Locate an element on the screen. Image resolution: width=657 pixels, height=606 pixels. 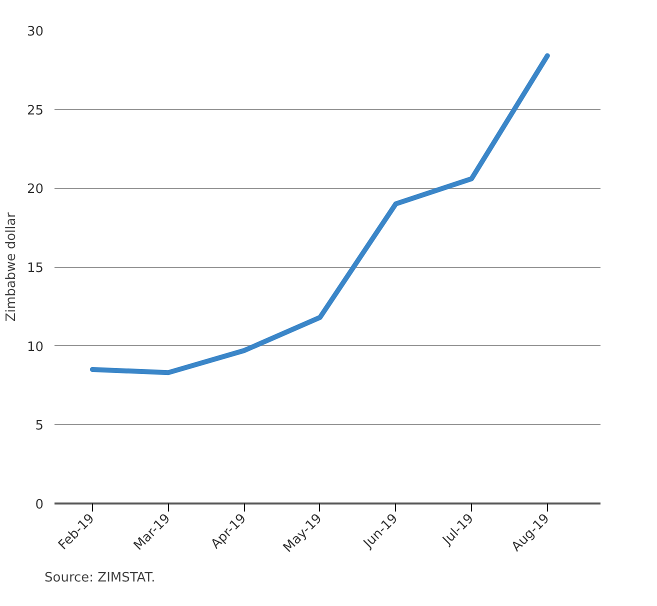
y-tick-label: 20 is located at coordinates (35, 190).